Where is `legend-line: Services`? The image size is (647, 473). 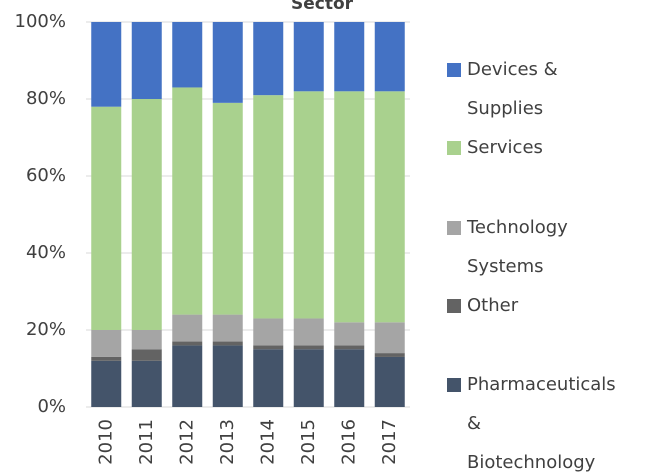
legend-line: Services is located at coordinates (505, 147).